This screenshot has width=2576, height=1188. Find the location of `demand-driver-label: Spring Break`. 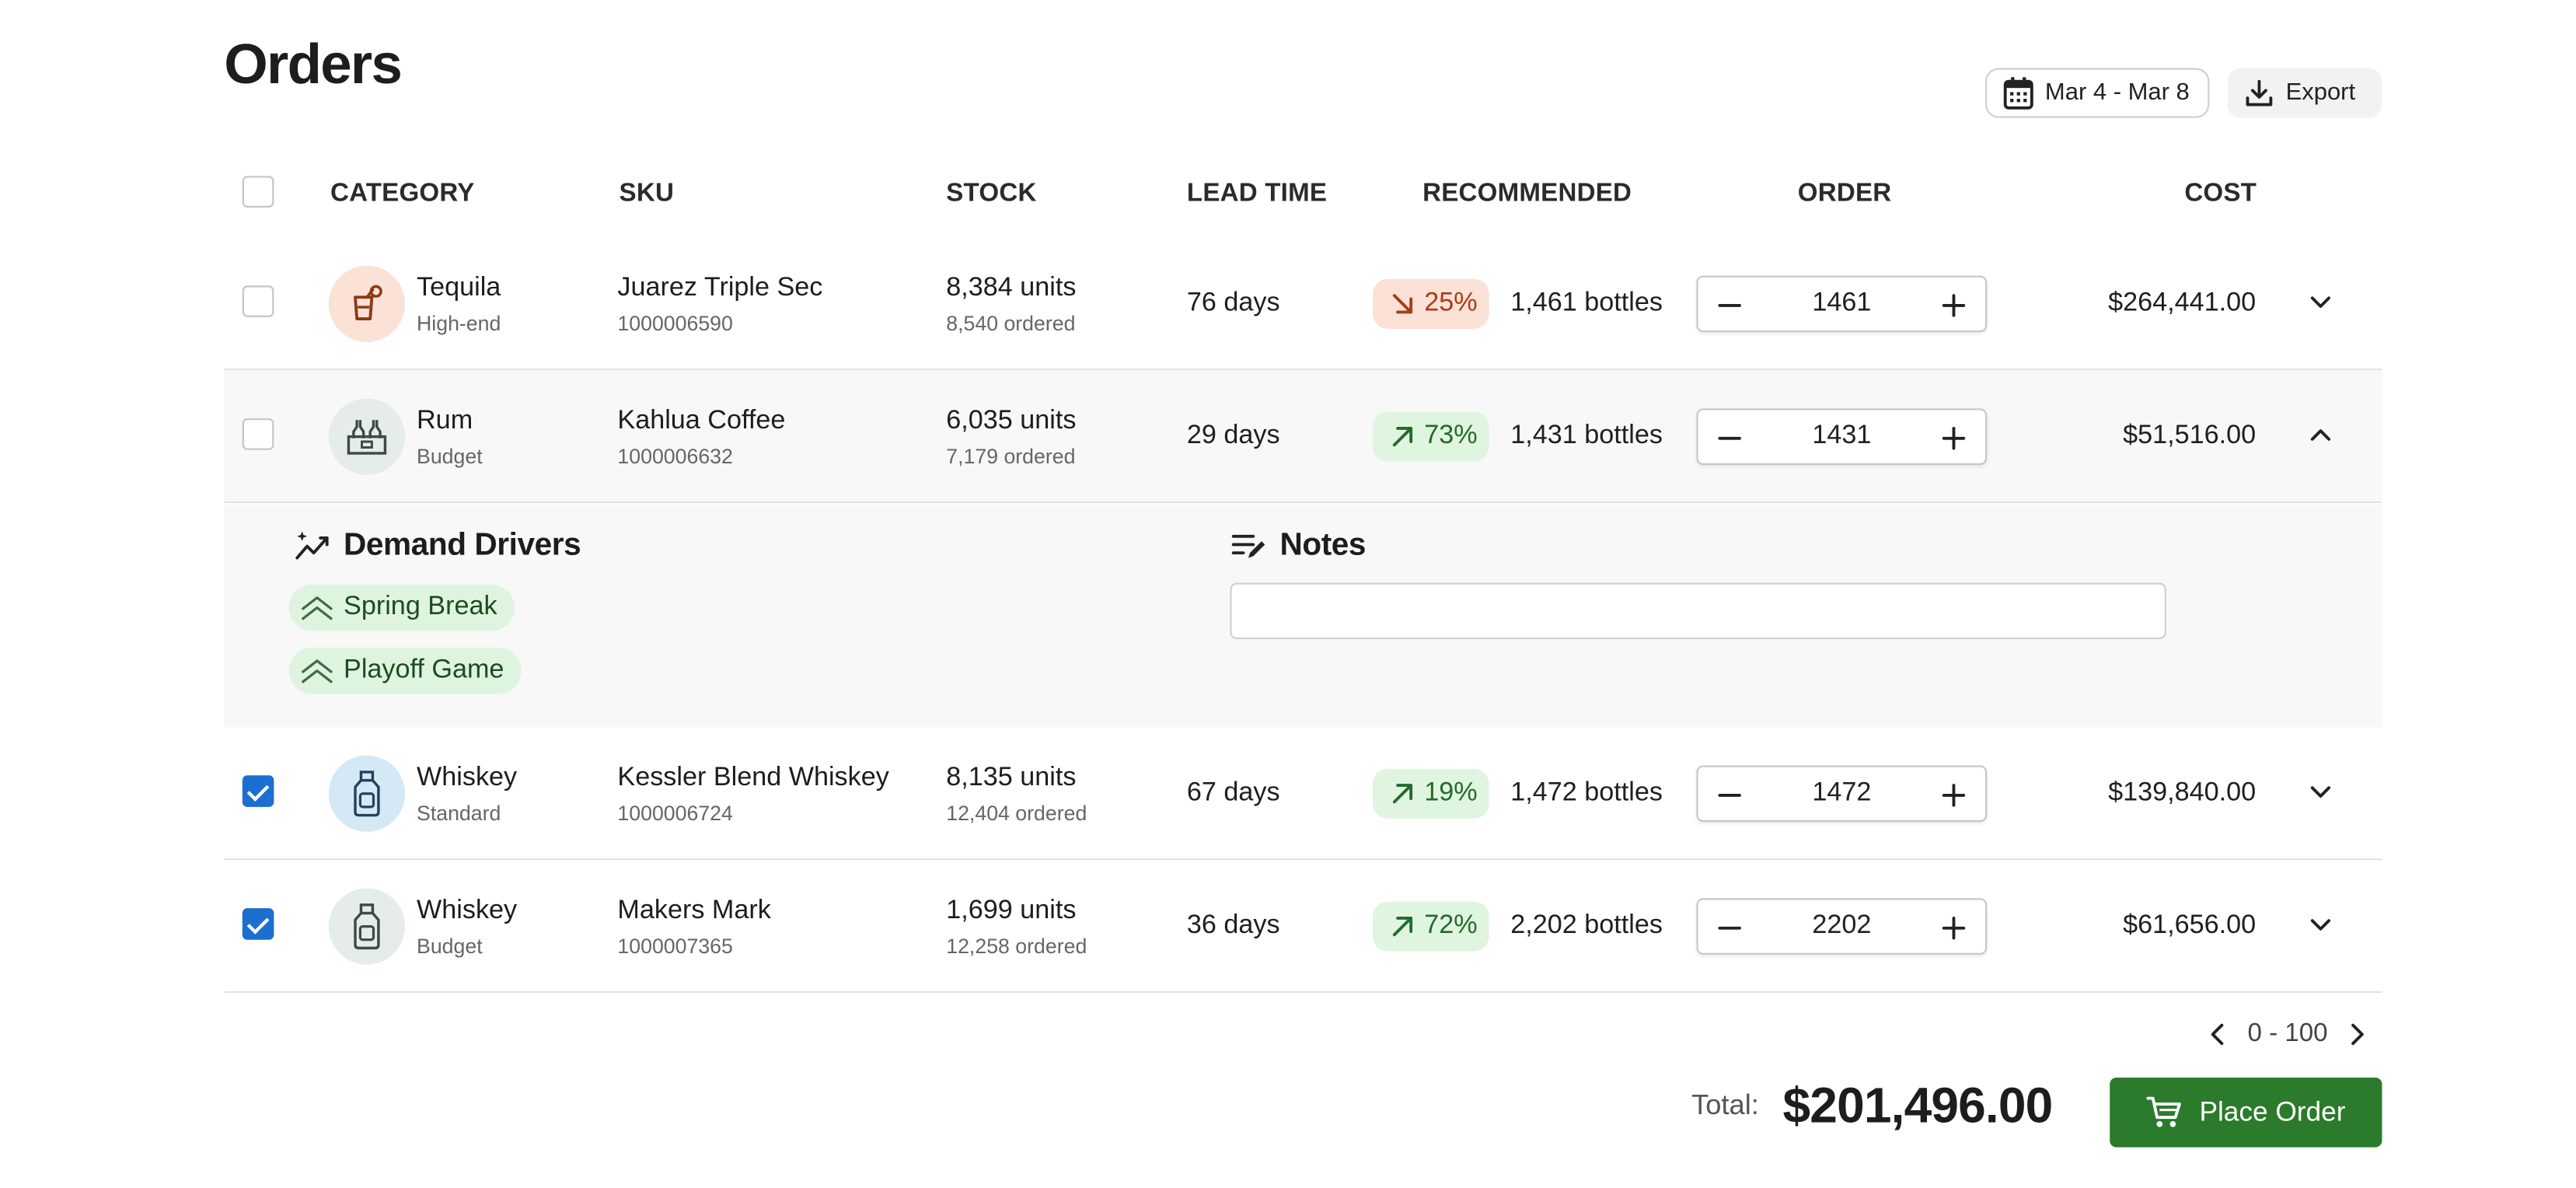

demand-driver-label: Spring Break is located at coordinates (421, 606).